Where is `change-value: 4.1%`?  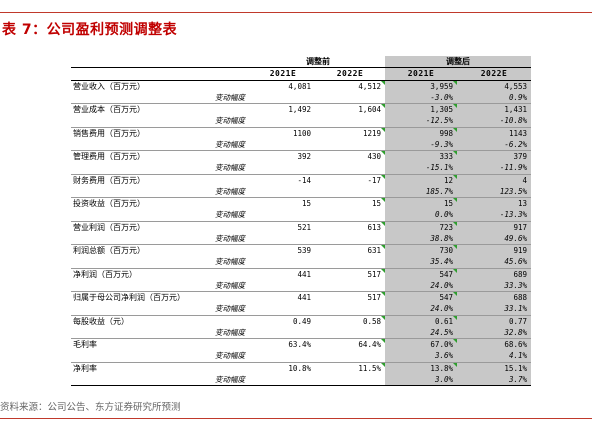 change-value: 4.1% is located at coordinates (494, 356).